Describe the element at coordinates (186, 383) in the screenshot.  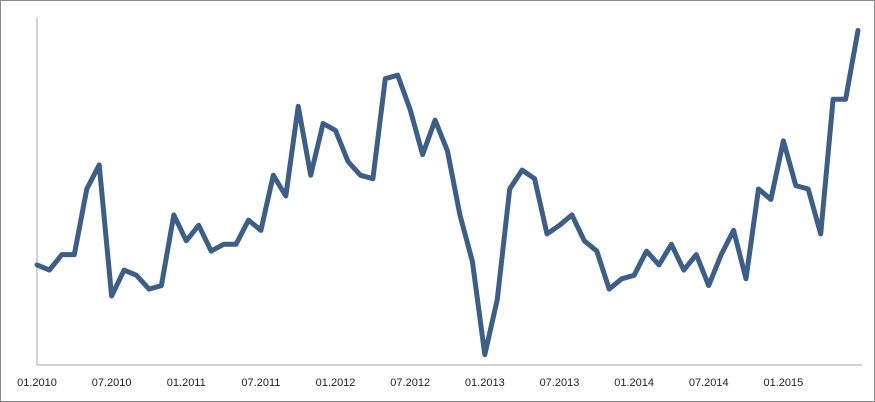
I see `x-tick-label: 01.2011` at that location.